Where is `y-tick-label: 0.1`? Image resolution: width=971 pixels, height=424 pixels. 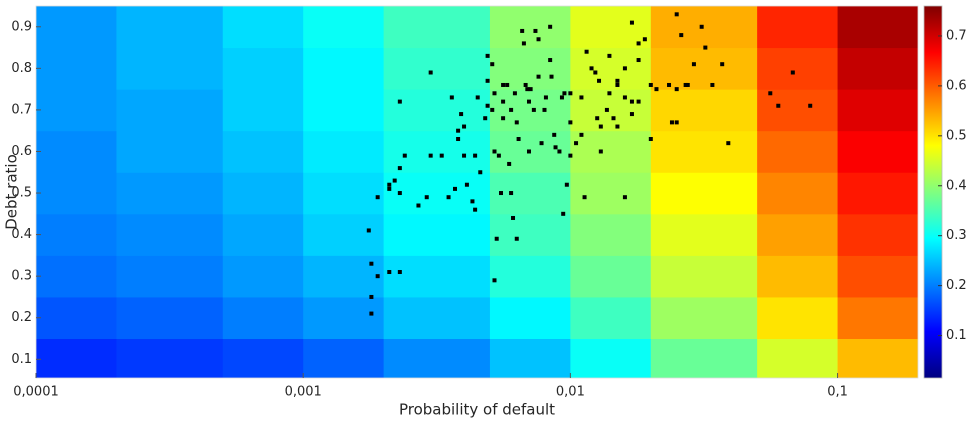
y-tick-label: 0.1 is located at coordinates (21, 359).